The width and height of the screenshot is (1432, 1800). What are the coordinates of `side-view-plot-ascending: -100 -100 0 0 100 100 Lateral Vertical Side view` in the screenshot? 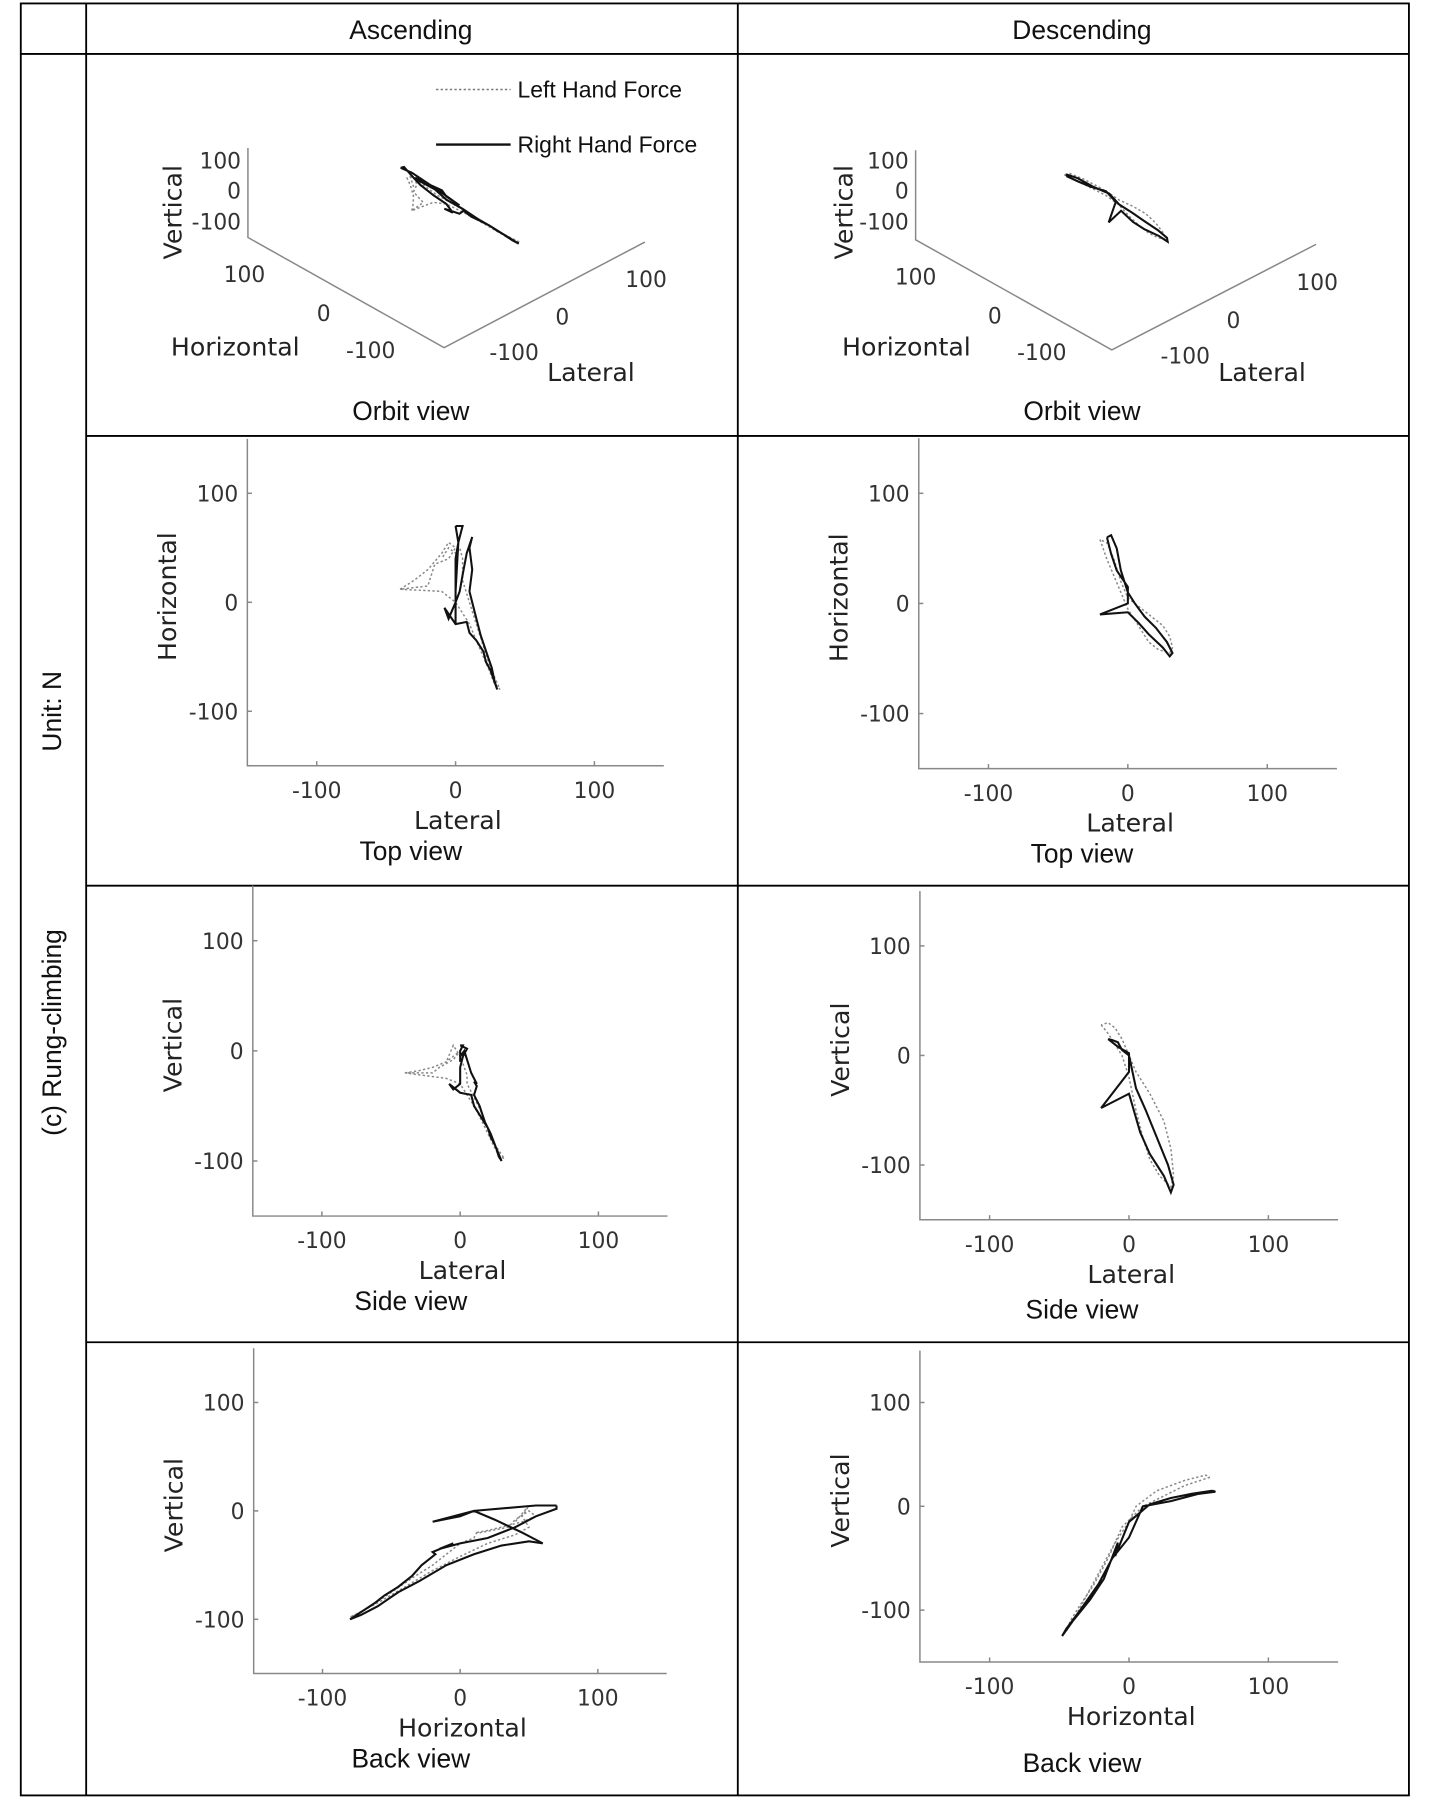 It's located at (413, 1100).